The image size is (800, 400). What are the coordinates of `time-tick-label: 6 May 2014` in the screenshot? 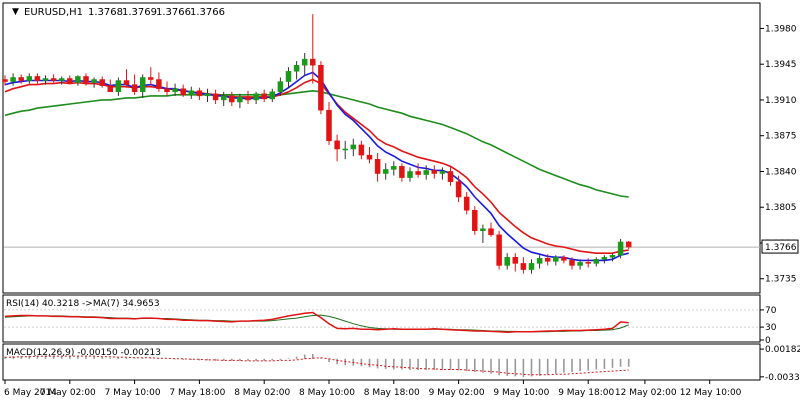 It's located at (30, 393).